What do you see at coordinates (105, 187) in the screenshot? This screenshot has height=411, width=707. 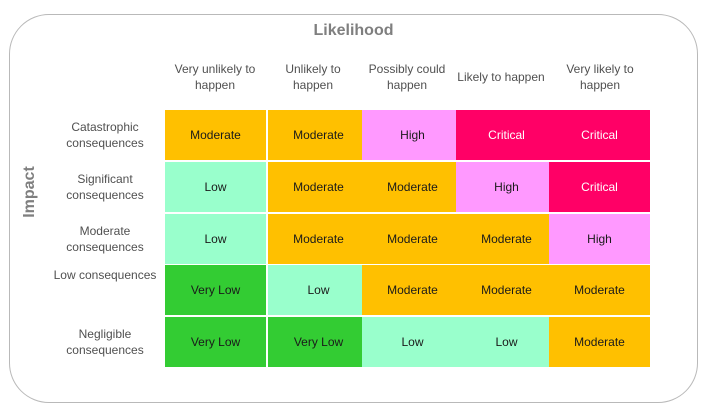 I see `row-header-significant: Significant consequences` at bounding box center [105, 187].